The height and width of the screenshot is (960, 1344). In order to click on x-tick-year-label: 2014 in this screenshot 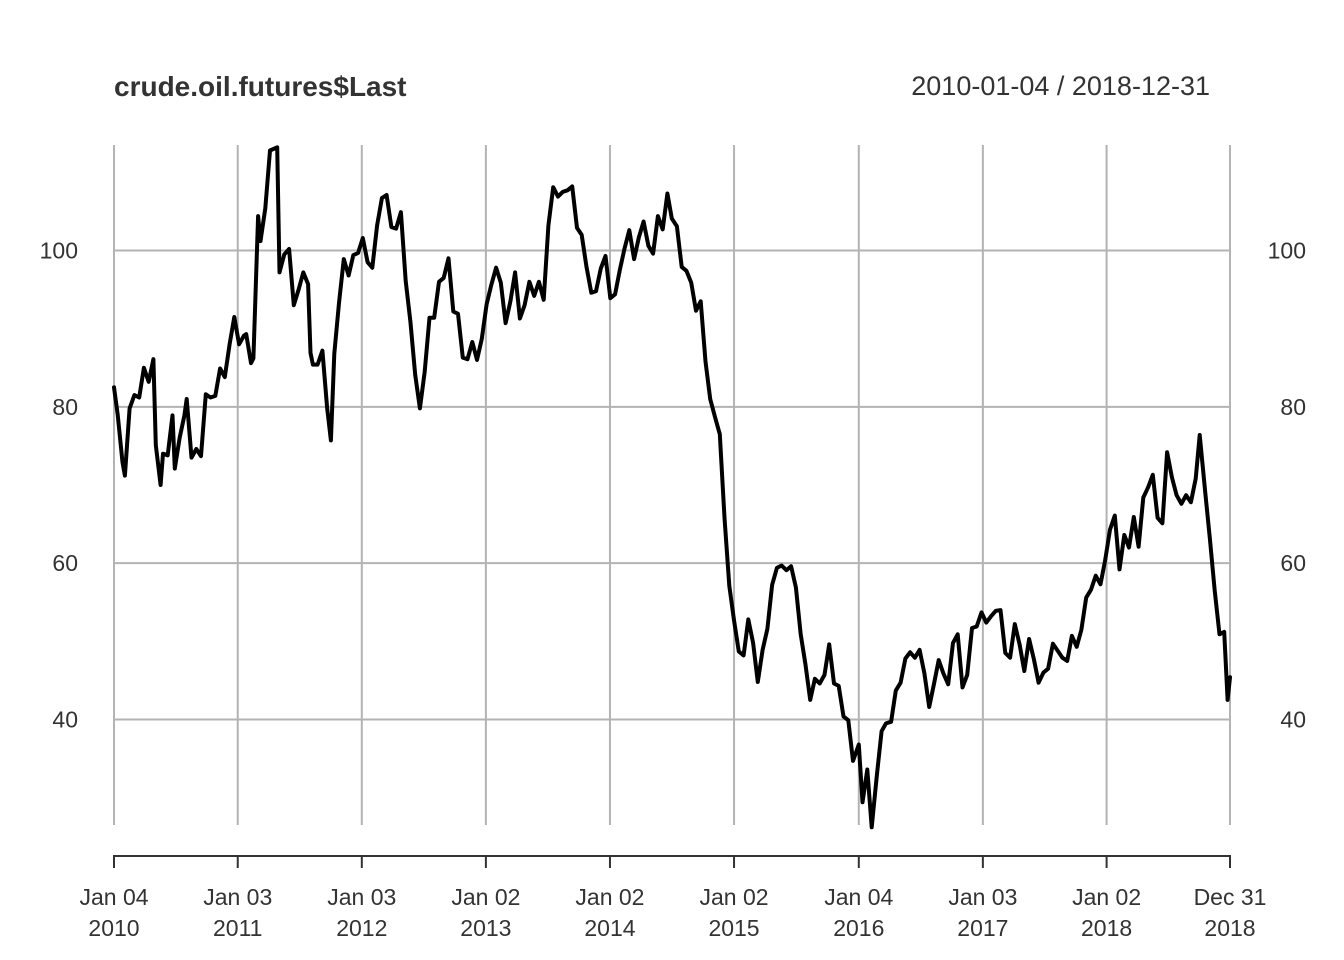, I will do `click(609, 928)`.